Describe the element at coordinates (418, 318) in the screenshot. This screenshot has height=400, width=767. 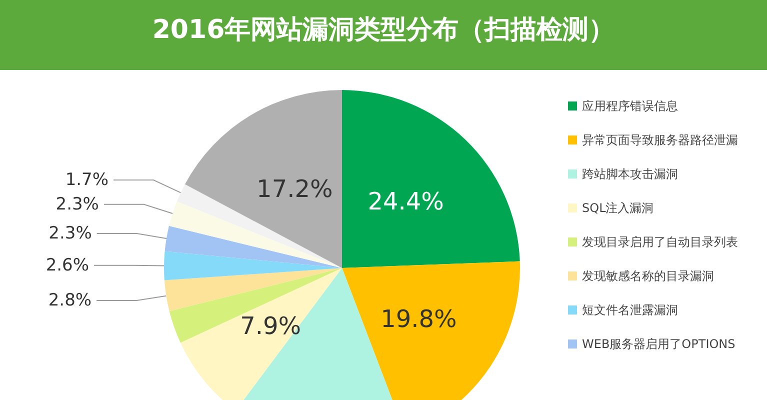
I see `data-label: 19.8%` at that location.